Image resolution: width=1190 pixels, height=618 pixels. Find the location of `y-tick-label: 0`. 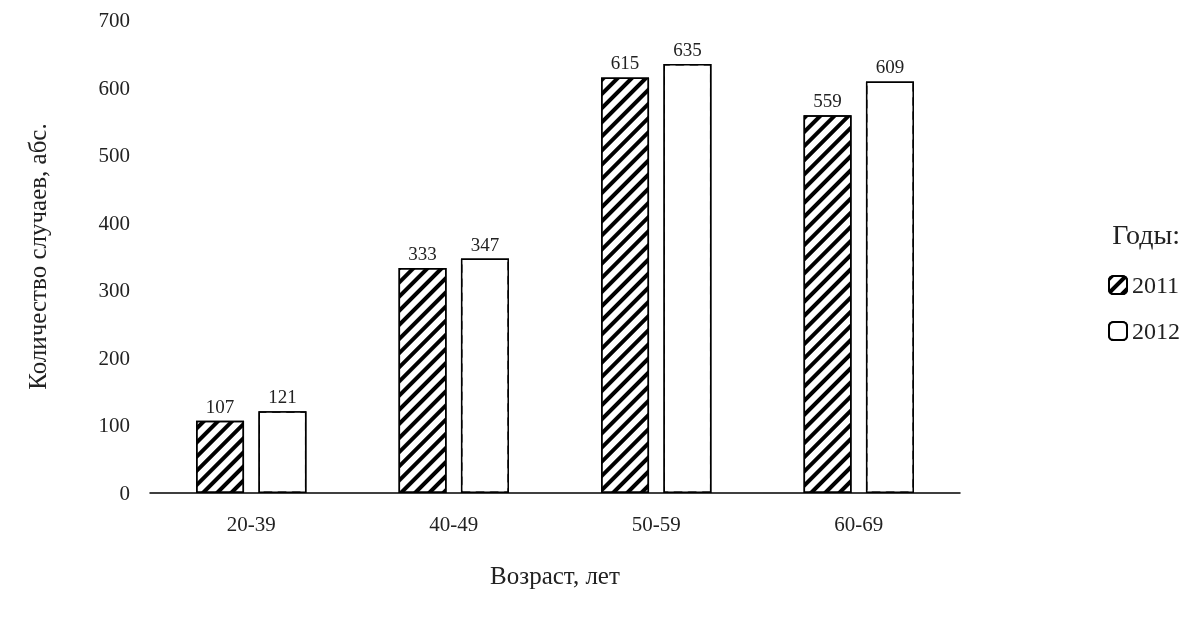

y-tick-label: 0 is located at coordinates (124, 493).